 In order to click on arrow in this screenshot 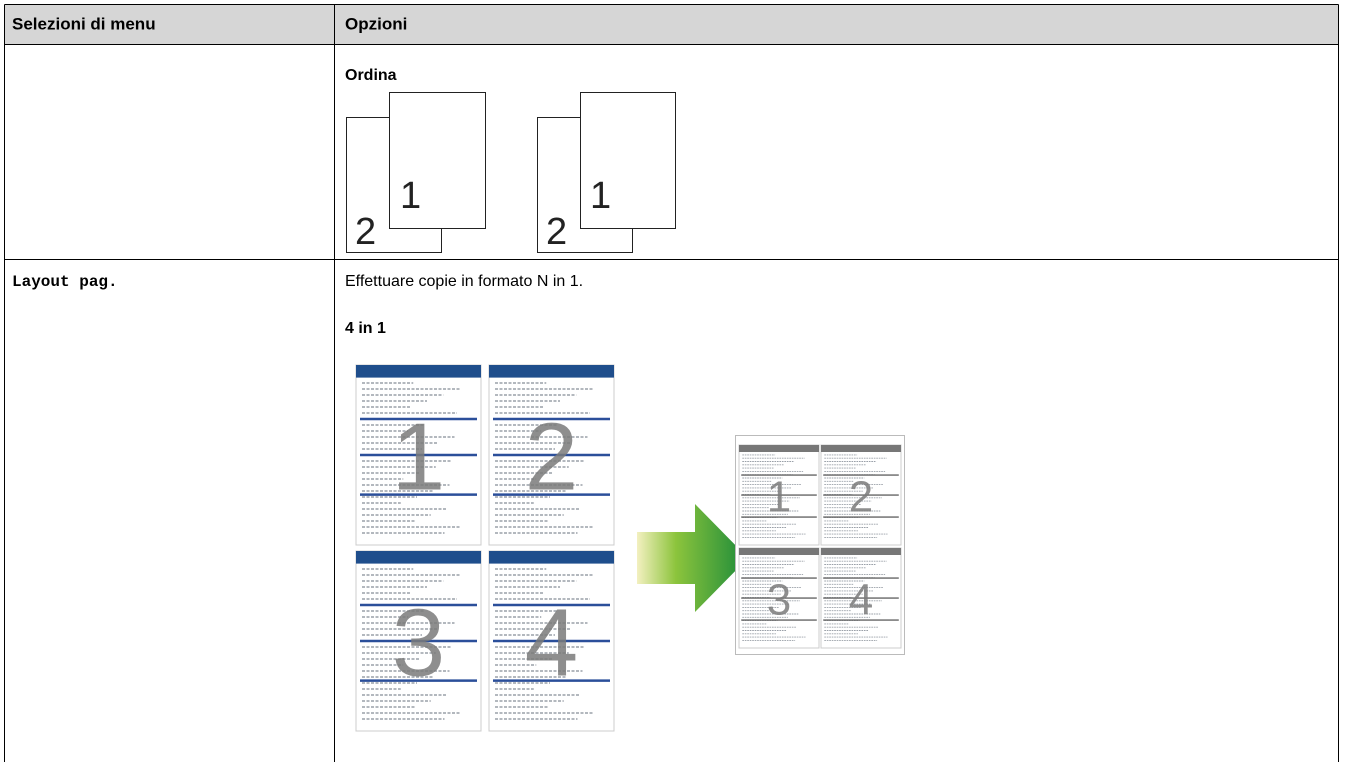, I will do `click(692, 558)`.